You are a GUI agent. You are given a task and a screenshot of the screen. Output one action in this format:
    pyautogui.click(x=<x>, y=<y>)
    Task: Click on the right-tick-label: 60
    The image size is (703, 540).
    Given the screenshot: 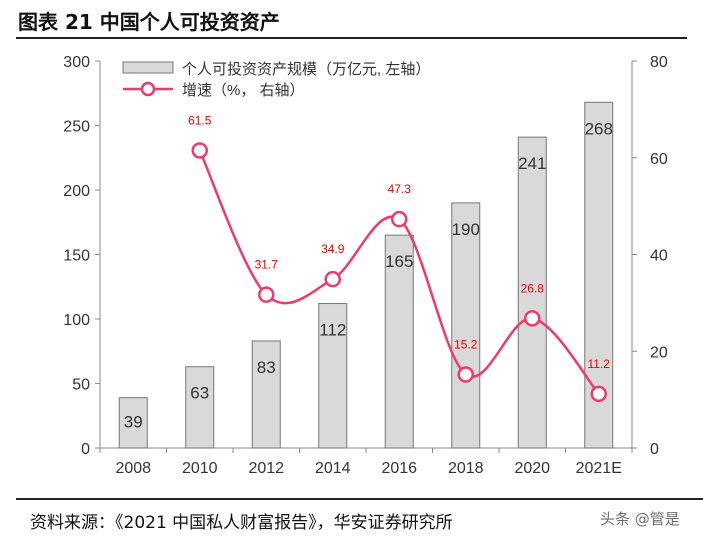 What is the action you would take?
    pyautogui.click(x=659, y=159)
    